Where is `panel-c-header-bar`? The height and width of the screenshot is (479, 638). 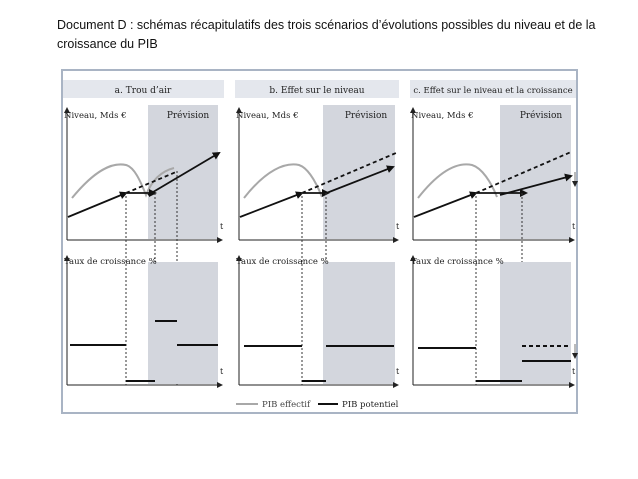
panel-c-header-bar is located at coordinates (493, 89).